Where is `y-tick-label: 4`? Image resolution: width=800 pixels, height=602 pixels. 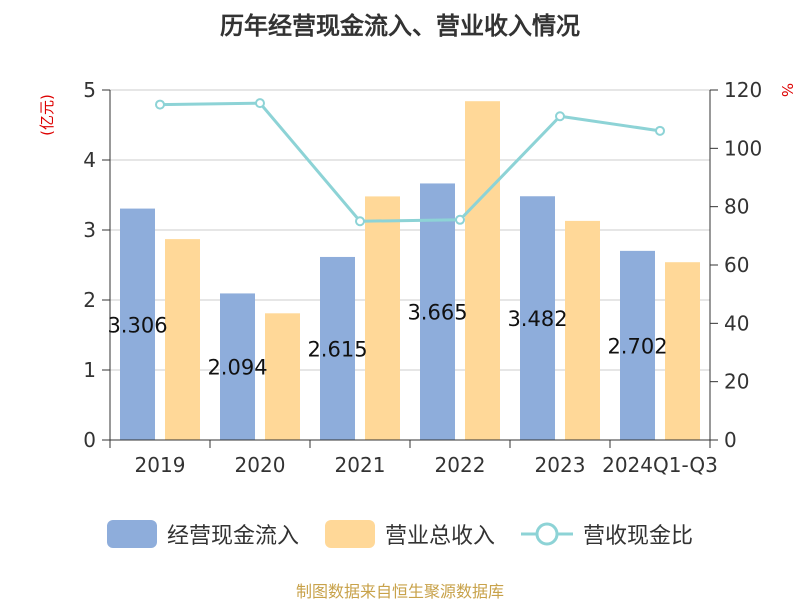
y-tick-label: 4 is located at coordinates (89, 160).